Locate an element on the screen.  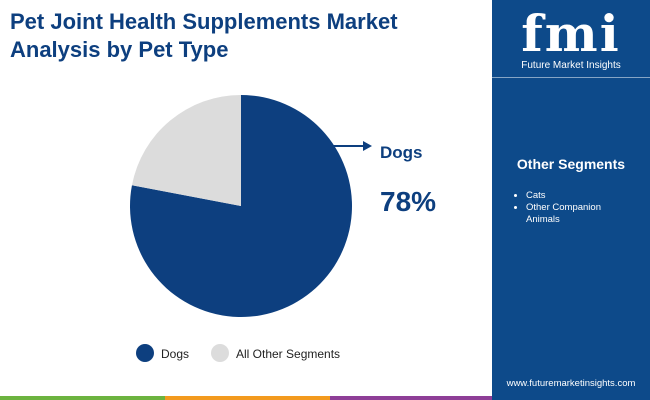
brand: Future Market Insights is located at coordinates (571, 65).